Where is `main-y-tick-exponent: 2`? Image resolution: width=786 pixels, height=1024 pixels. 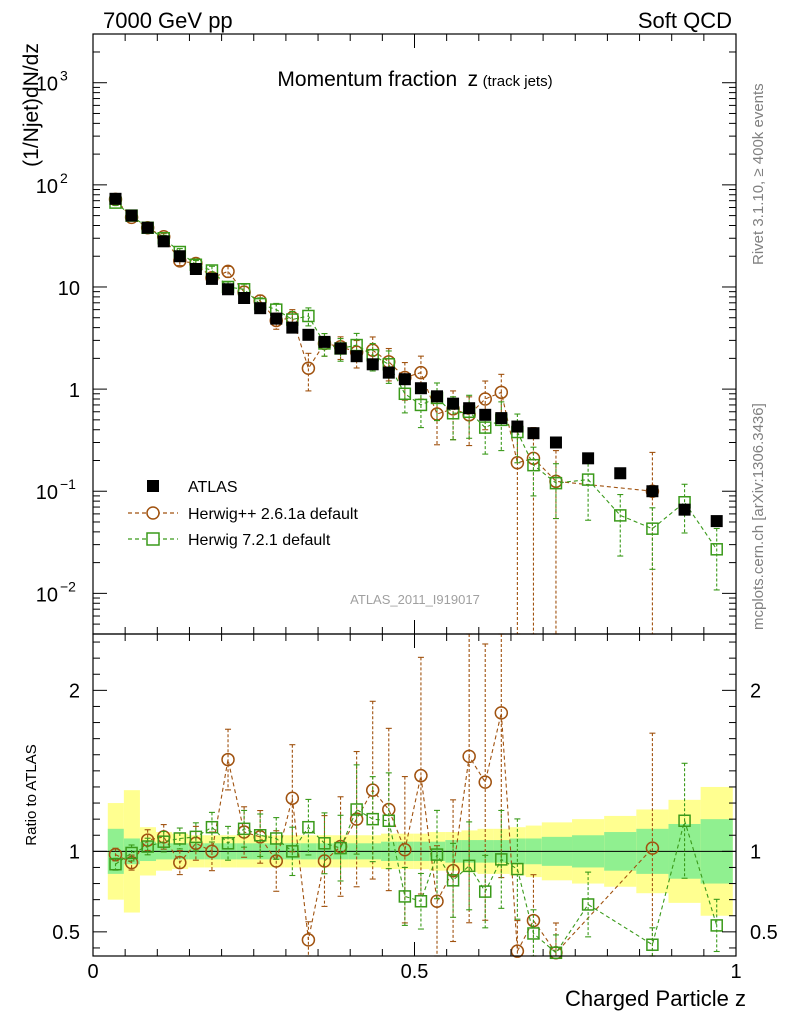 main-y-tick-exponent: 2 is located at coordinates (64, 178).